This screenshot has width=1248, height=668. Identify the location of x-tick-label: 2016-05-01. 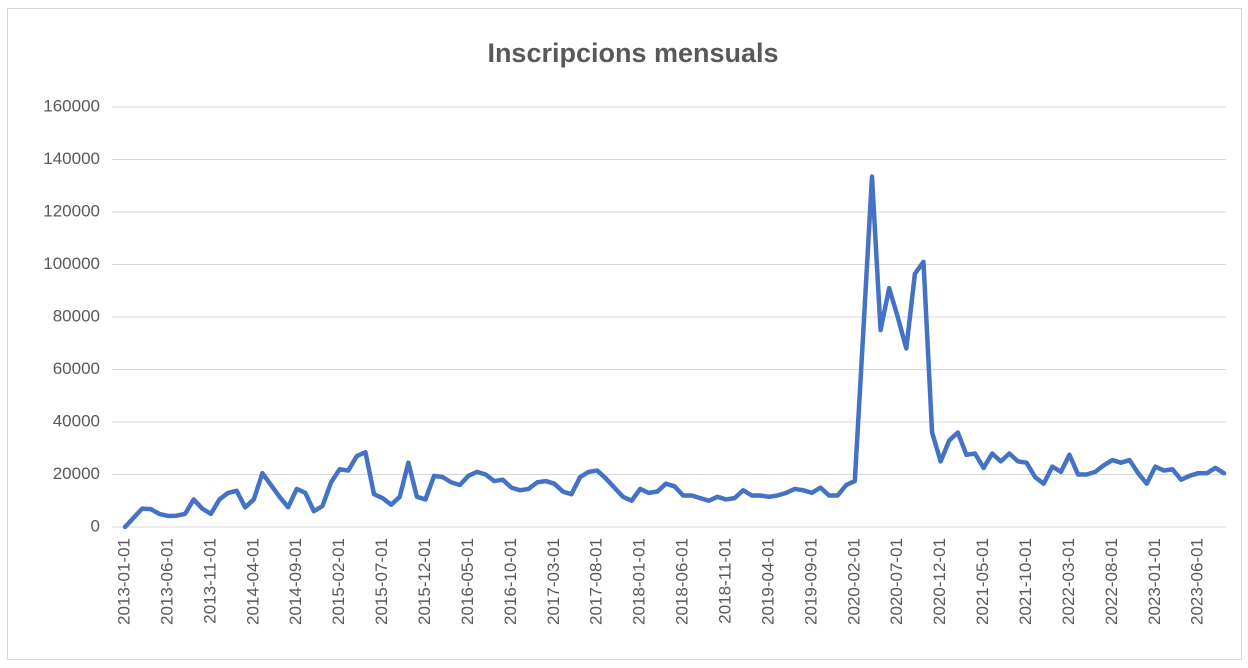
(467, 581).